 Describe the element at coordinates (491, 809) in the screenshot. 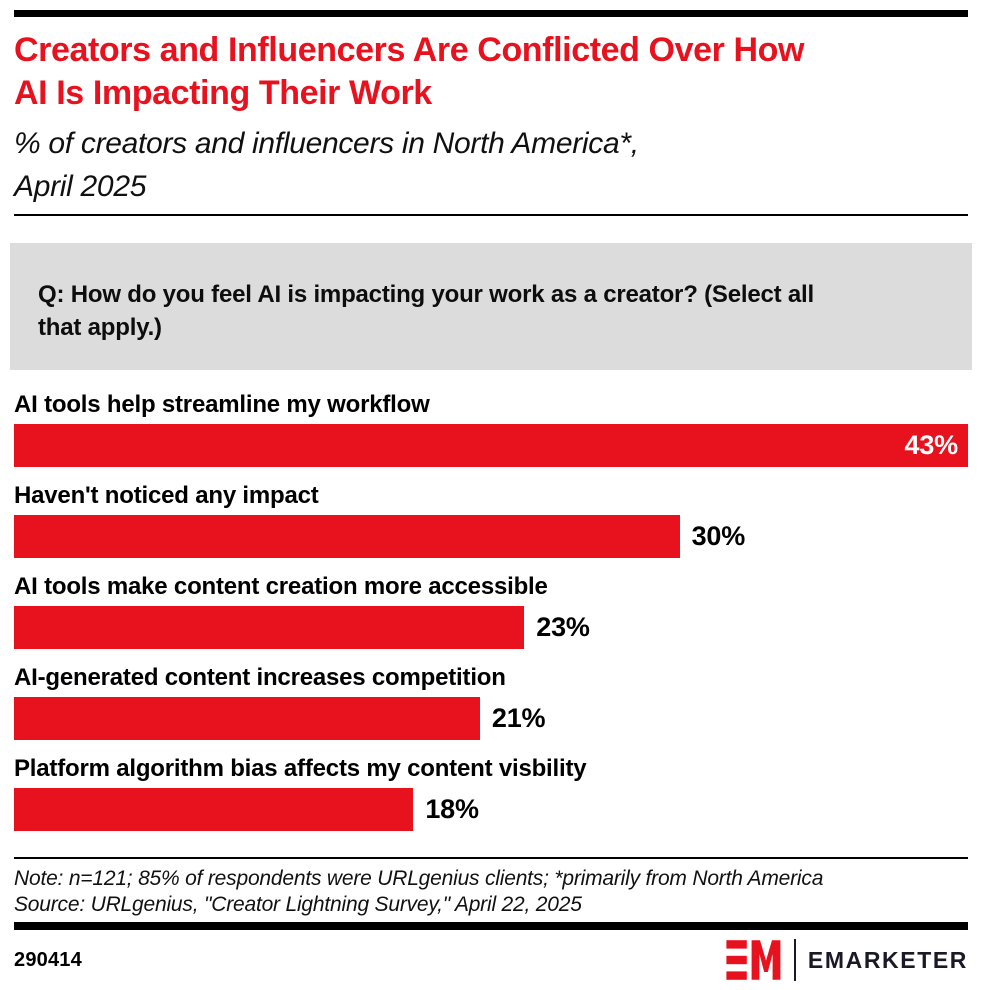

I see `bar-track: 18%` at that location.